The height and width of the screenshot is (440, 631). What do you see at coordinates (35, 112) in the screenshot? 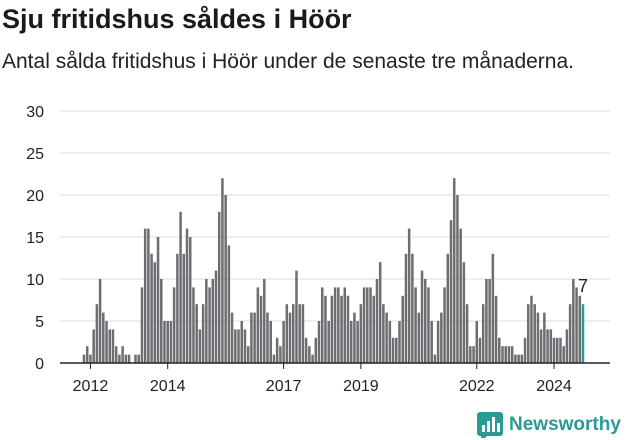
I see `y-tick-label: 30` at bounding box center [35, 112].